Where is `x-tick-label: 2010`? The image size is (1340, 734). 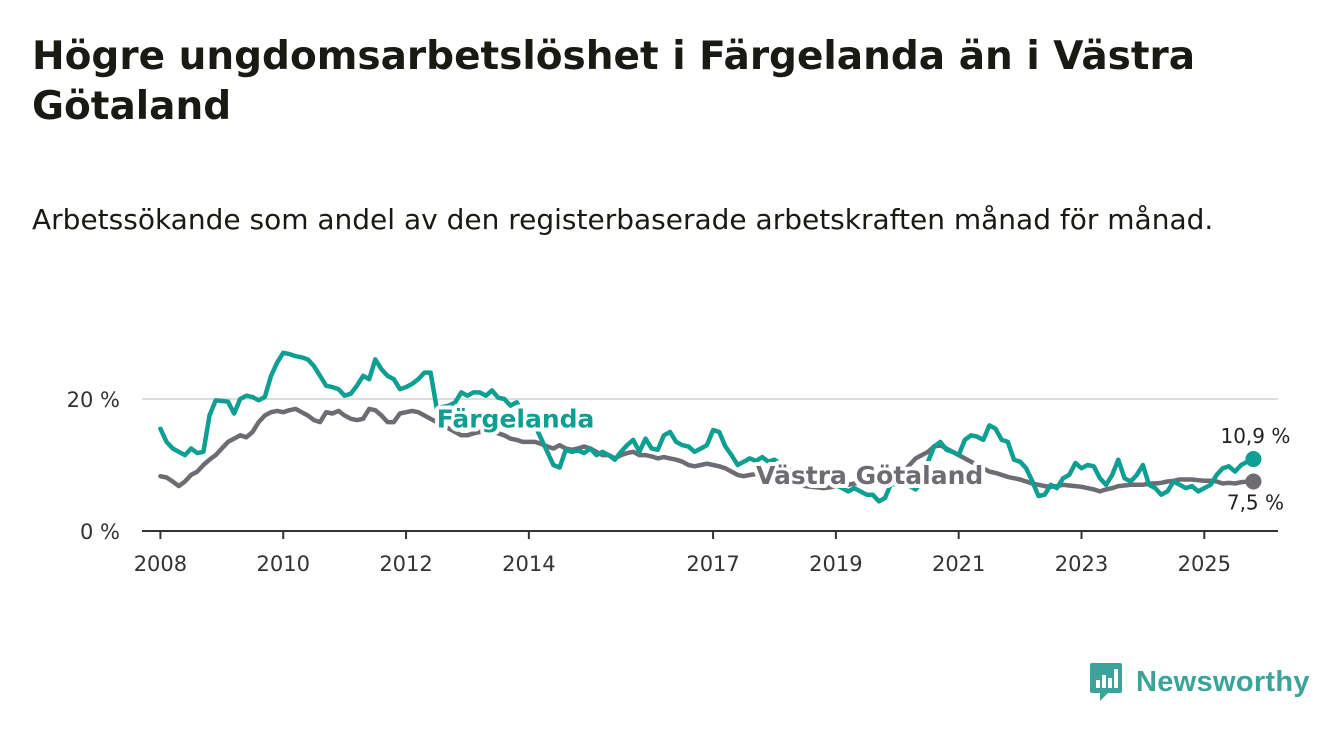 x-tick-label: 2010 is located at coordinates (283, 564).